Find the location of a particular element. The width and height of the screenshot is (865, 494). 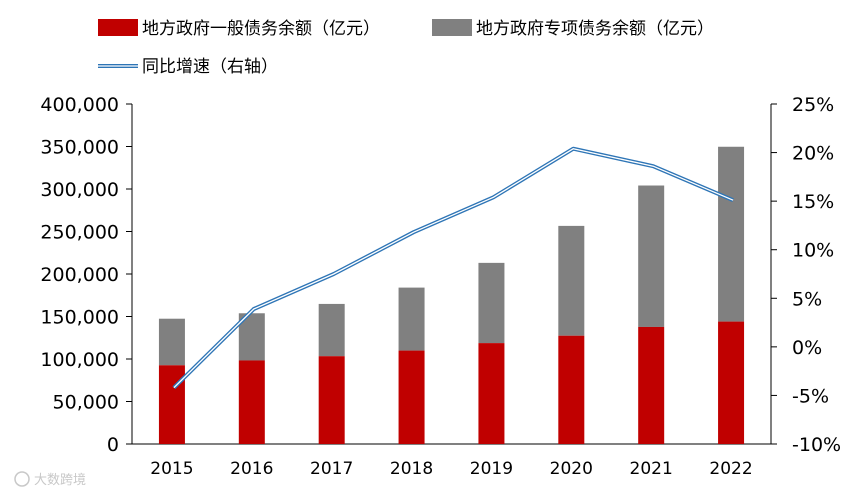

y-right-tick-label: -5% is located at coordinates (810, 396).